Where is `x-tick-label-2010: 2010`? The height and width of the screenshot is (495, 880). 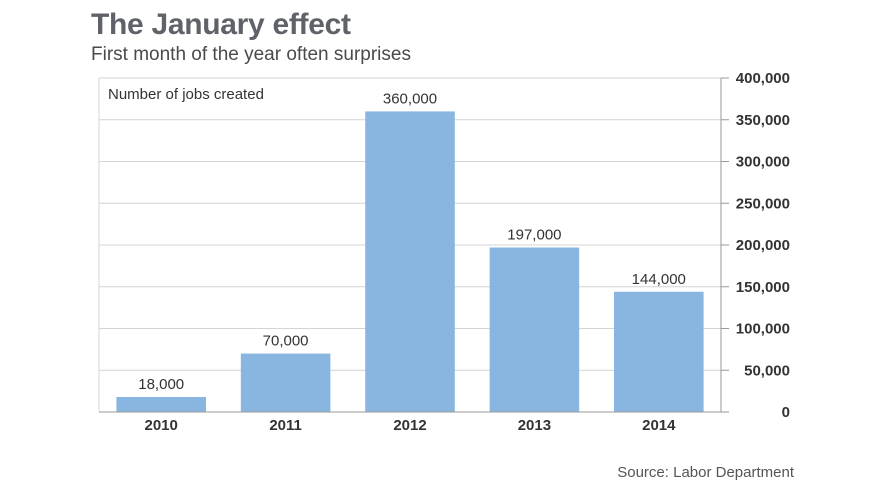
x-tick-label-2010: 2010 is located at coordinates (161, 425).